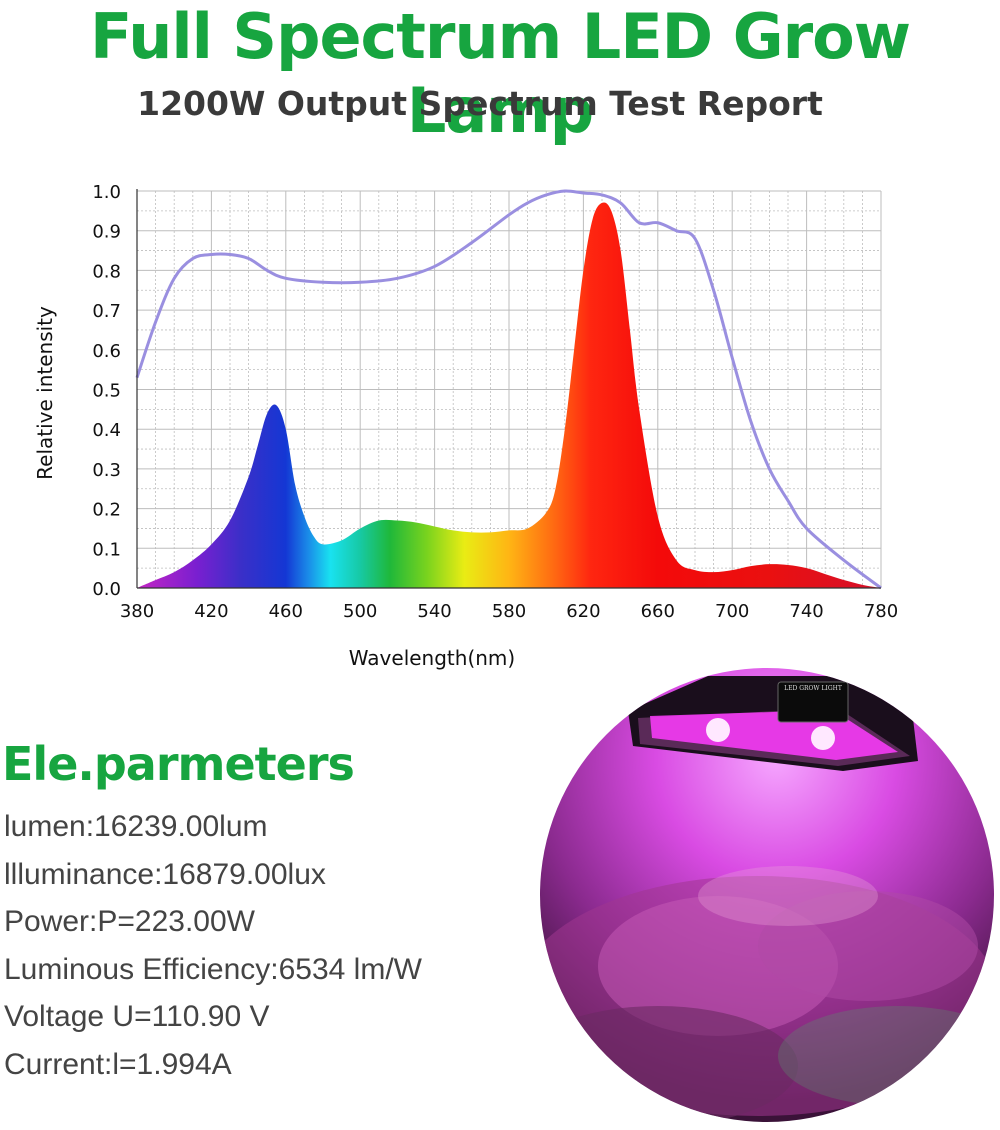  I want to click on y-tick-label: 1.0, so click(106, 192).